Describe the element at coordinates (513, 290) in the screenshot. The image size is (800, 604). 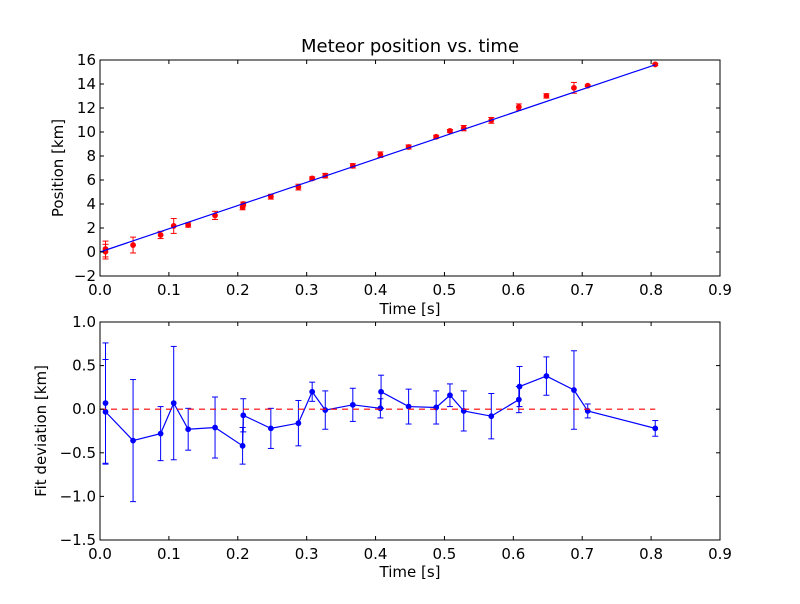
I see `position-x-tick-label: 0.6` at that location.